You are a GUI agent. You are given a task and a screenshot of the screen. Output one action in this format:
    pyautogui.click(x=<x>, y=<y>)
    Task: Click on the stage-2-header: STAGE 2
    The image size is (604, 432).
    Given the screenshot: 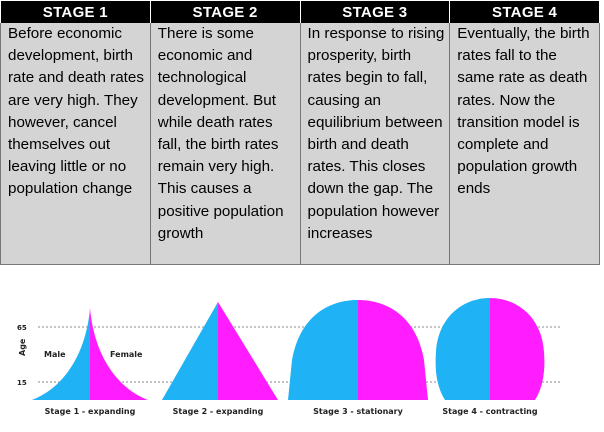 What is the action you would take?
    pyautogui.click(x=225, y=11)
    